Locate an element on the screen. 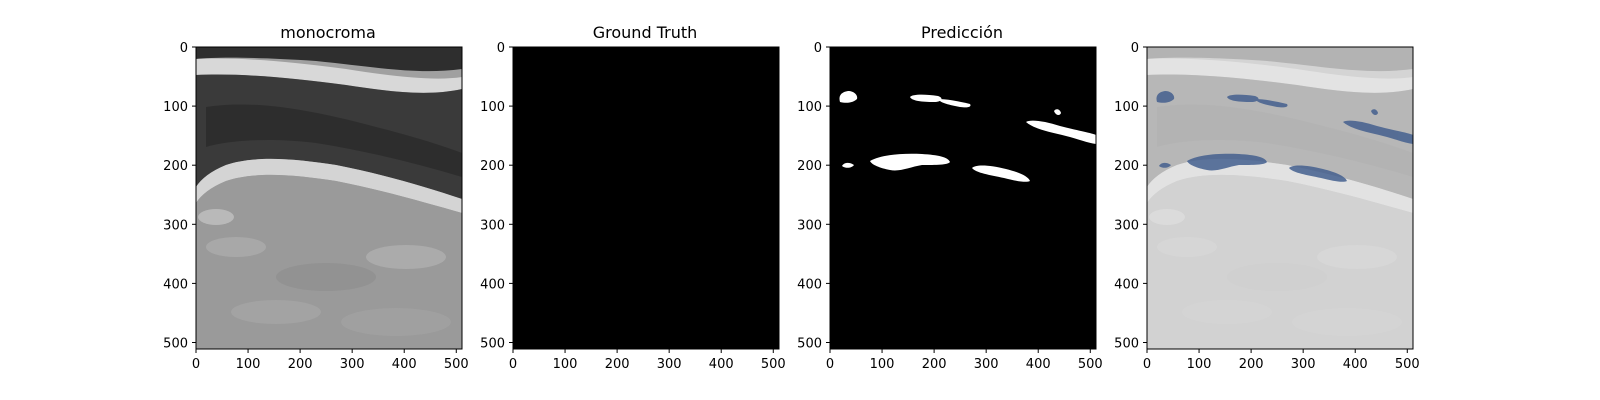  image-monochrome is located at coordinates (329, 198).